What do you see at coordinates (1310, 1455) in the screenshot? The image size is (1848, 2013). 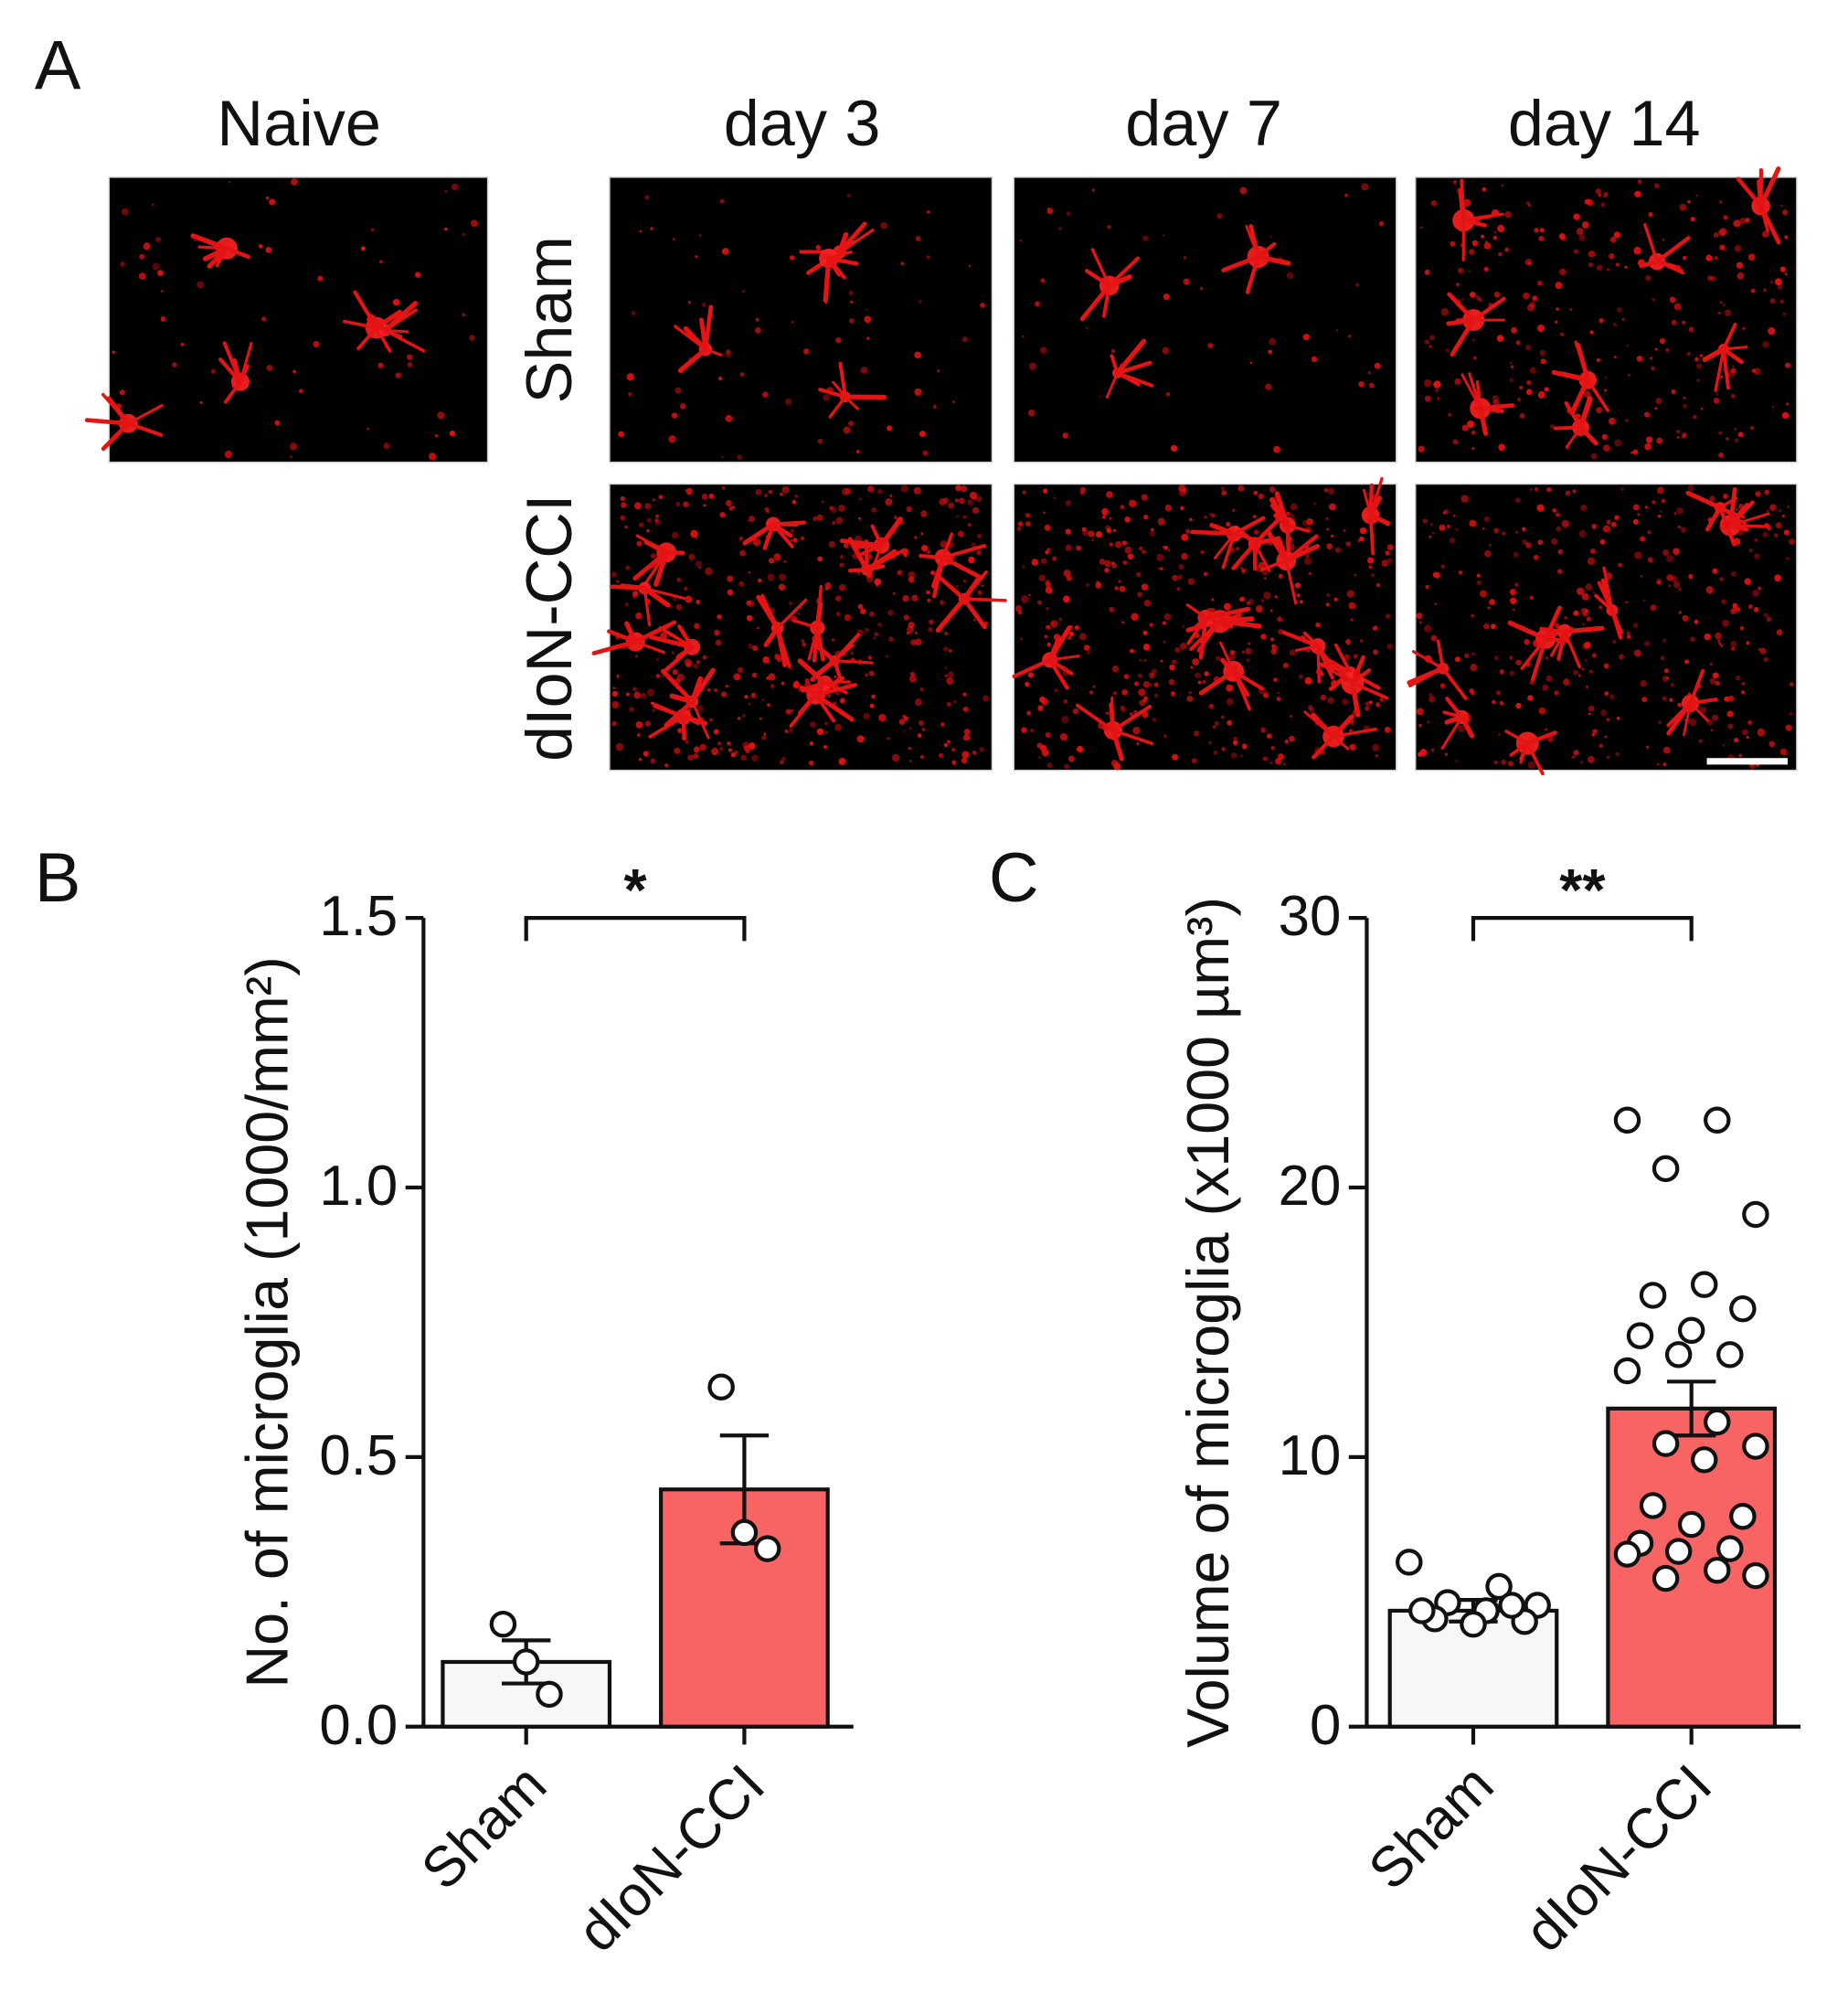 I see `y-tick-label: 10` at bounding box center [1310, 1455].